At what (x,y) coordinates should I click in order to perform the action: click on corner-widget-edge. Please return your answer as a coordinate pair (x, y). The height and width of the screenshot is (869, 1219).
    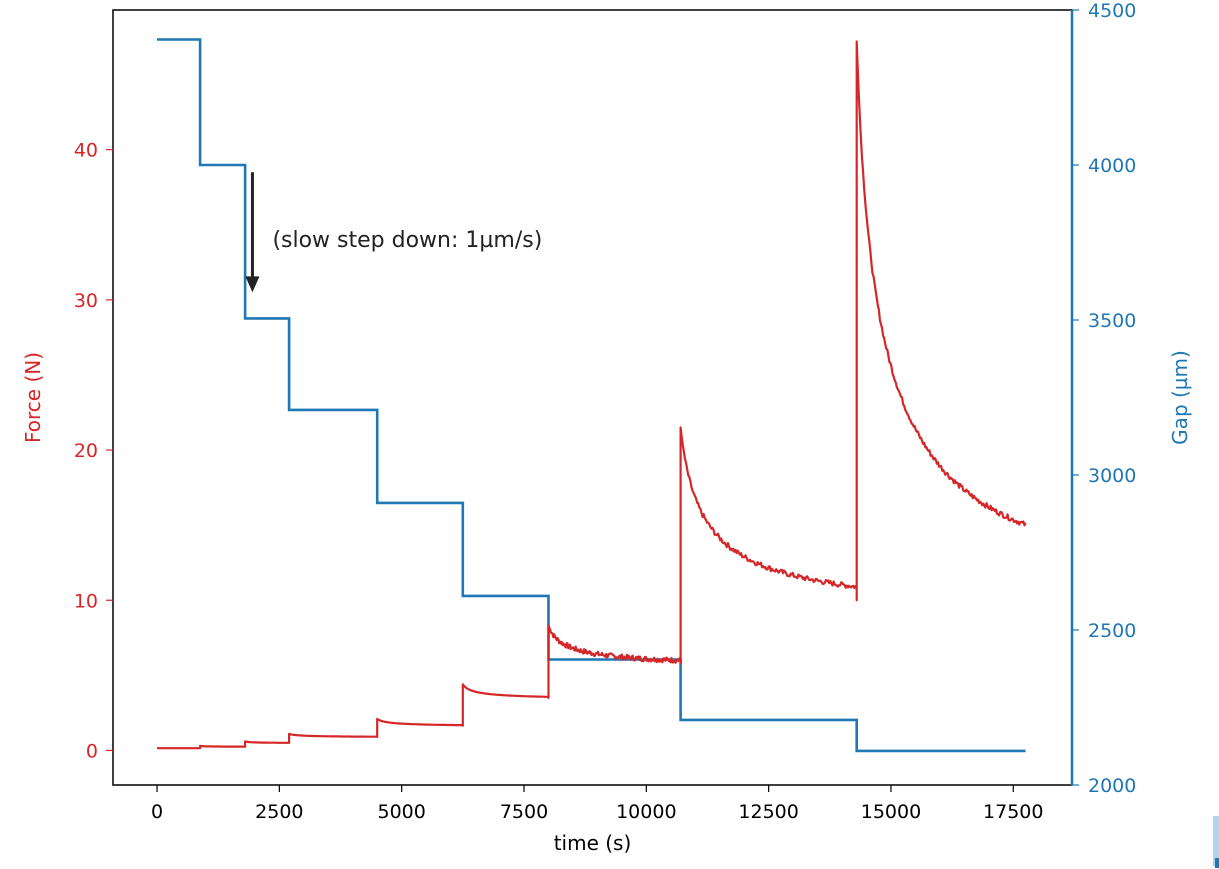
    Looking at the image, I should click on (1216, 841).